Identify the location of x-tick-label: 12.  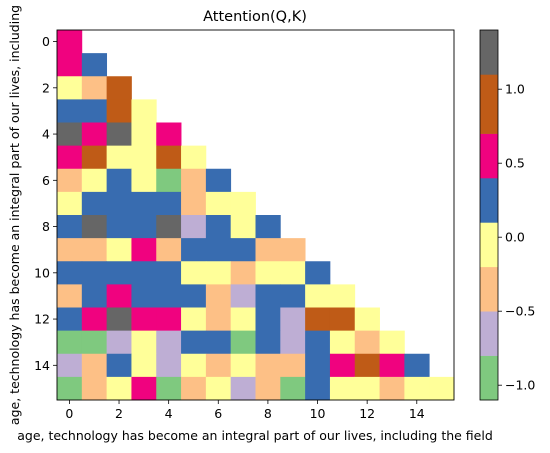
(367, 413).